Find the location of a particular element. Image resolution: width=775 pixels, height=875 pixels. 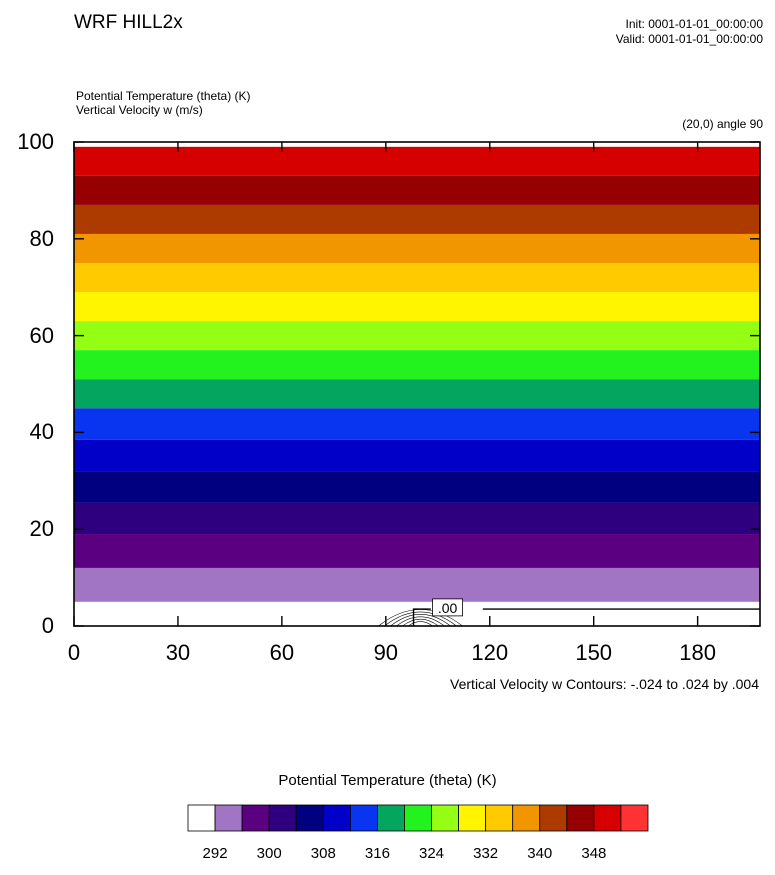

x-tick-label: 90 is located at coordinates (386, 652).